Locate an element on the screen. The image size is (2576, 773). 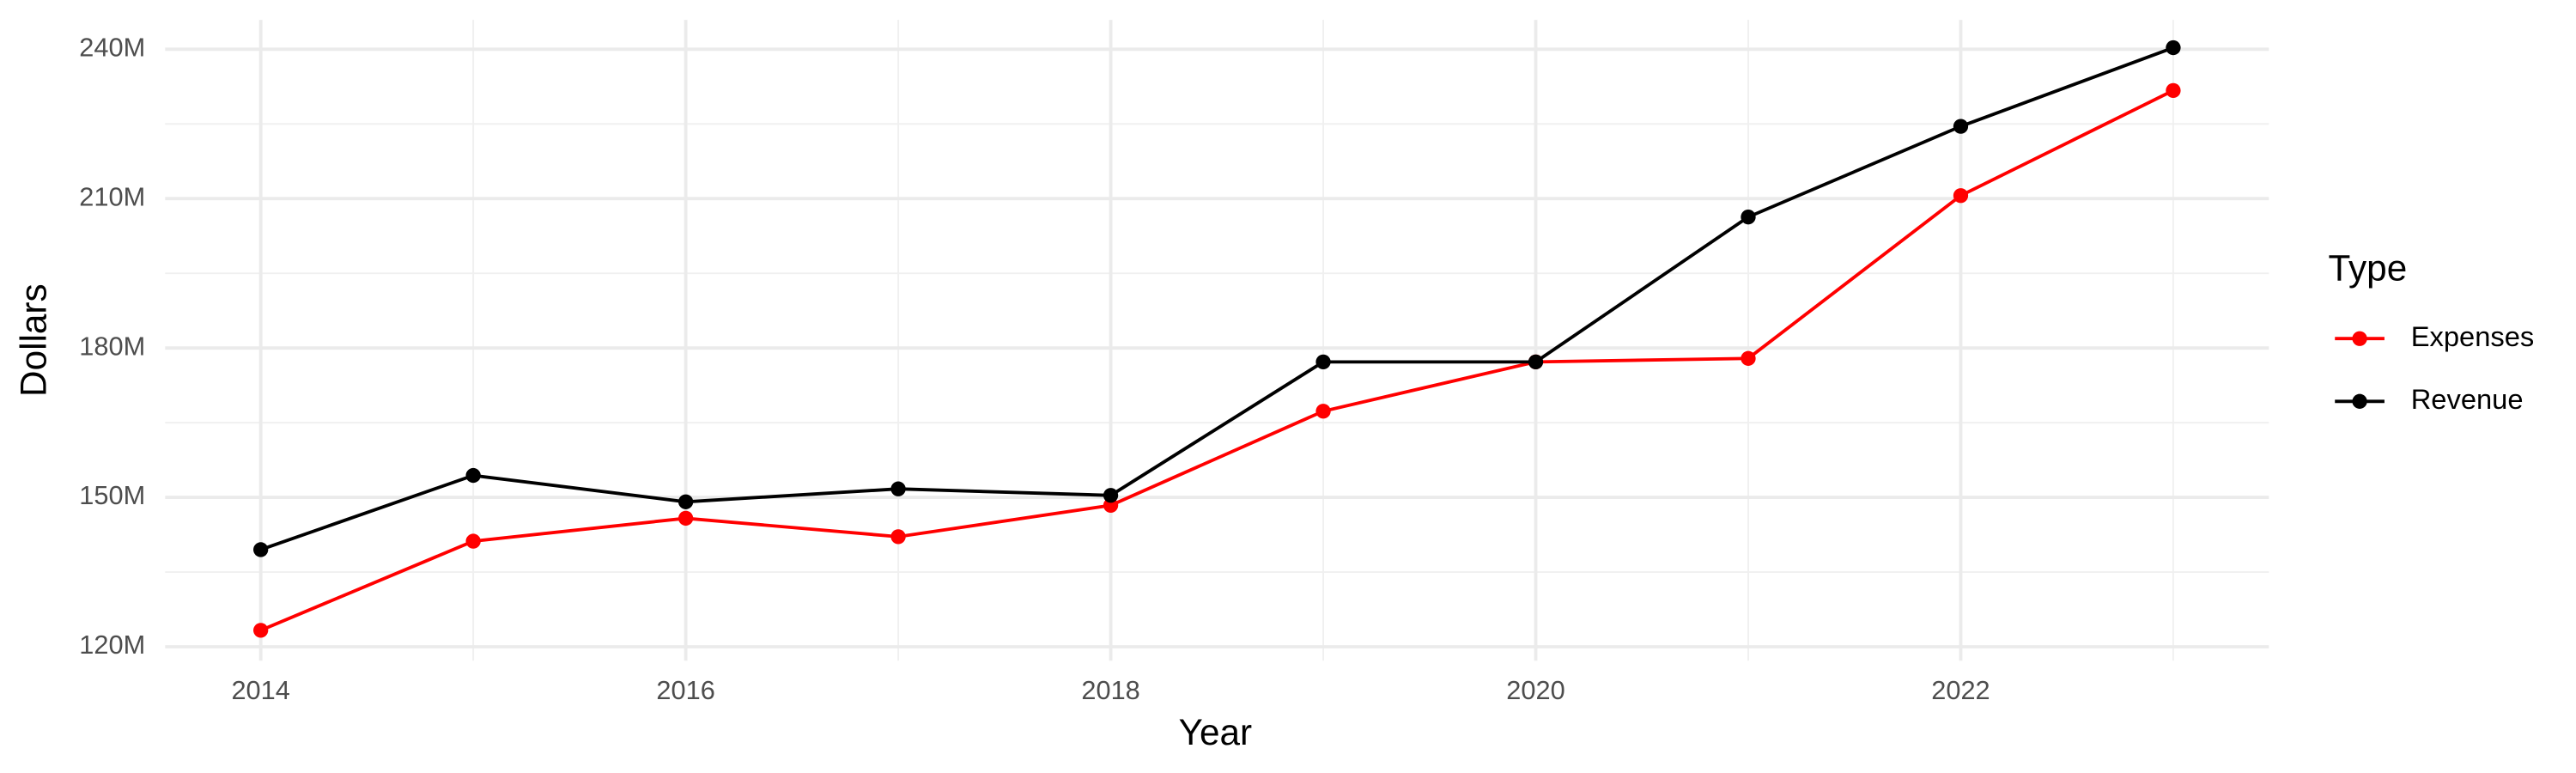
y-tick-label: 150M is located at coordinates (112, 495).